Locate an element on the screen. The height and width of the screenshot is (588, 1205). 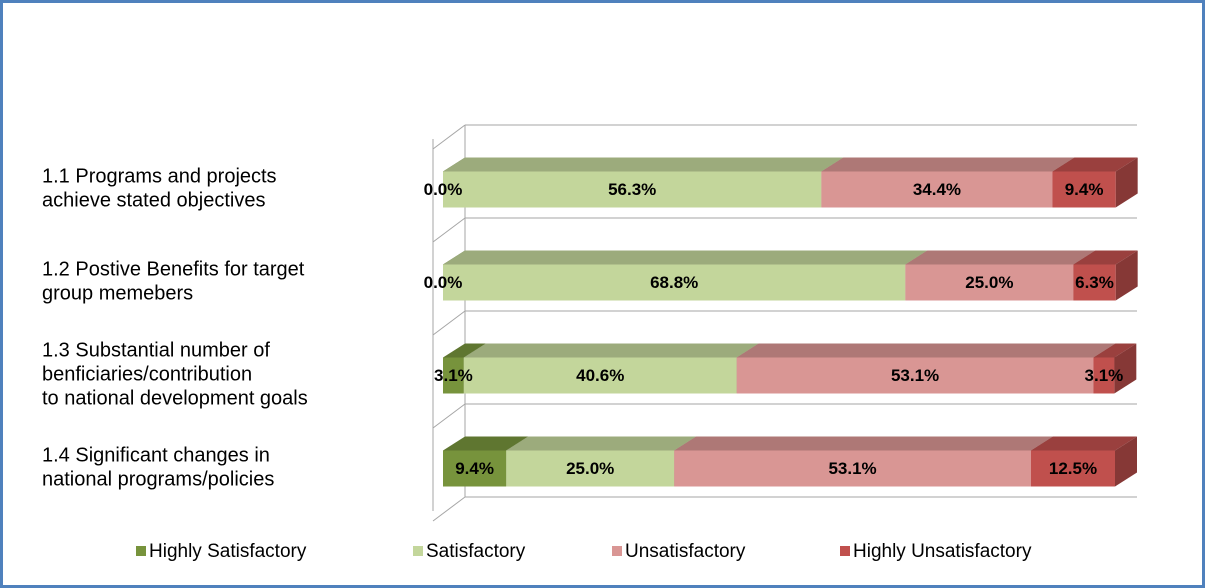
legend-label: Highly Unsatisfactory is located at coordinates (942, 551).